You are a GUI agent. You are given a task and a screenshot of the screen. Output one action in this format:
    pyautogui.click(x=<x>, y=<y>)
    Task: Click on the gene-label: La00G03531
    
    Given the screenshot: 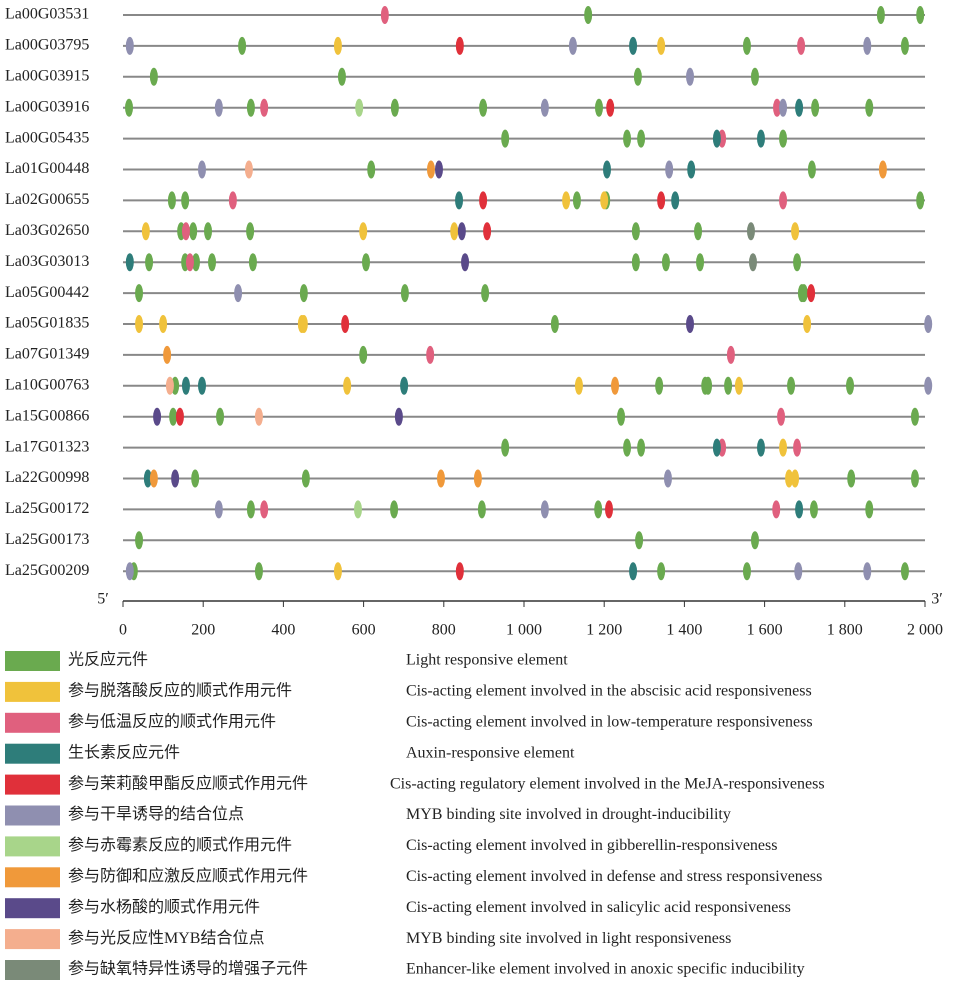 What is the action you would take?
    pyautogui.click(x=47, y=14)
    